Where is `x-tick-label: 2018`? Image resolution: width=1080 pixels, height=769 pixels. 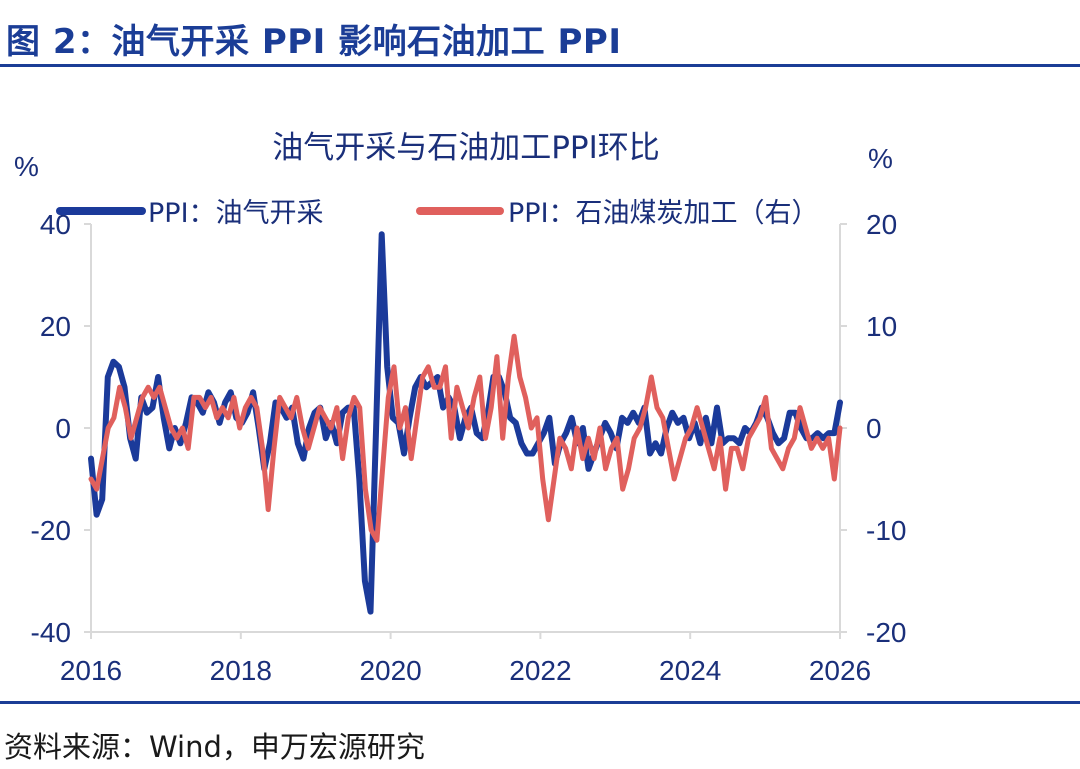 x-tick-label: 2018 is located at coordinates (241, 670).